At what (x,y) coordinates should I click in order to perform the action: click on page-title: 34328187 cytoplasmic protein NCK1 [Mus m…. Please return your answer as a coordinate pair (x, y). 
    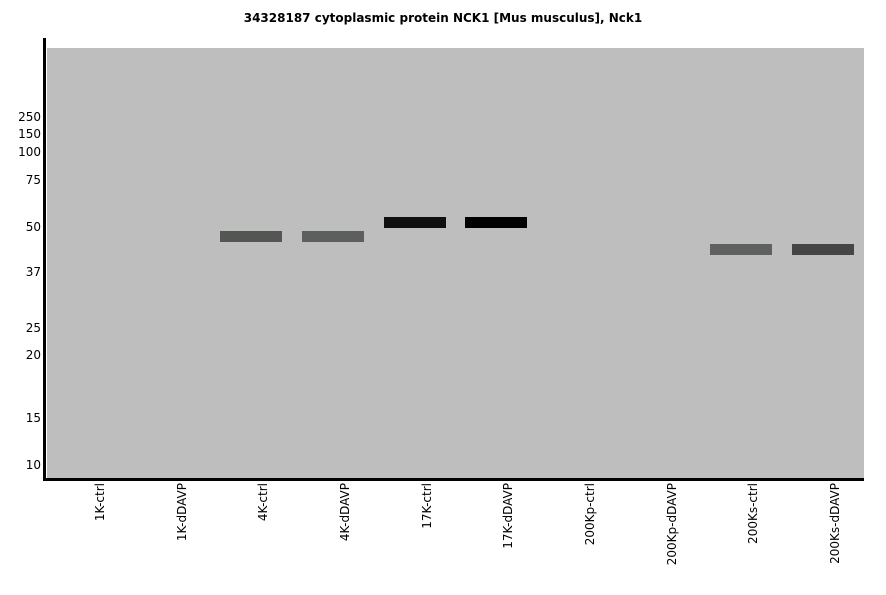
    Looking at the image, I should click on (443, 18).